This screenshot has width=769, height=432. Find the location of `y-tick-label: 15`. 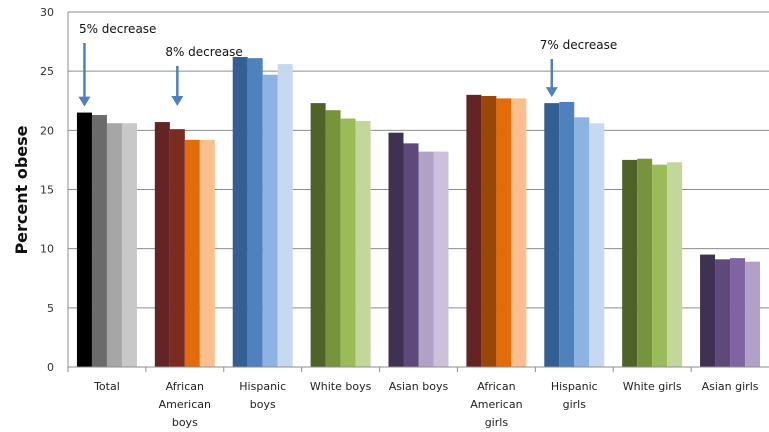

y-tick-label: 15 is located at coordinates (47, 190).